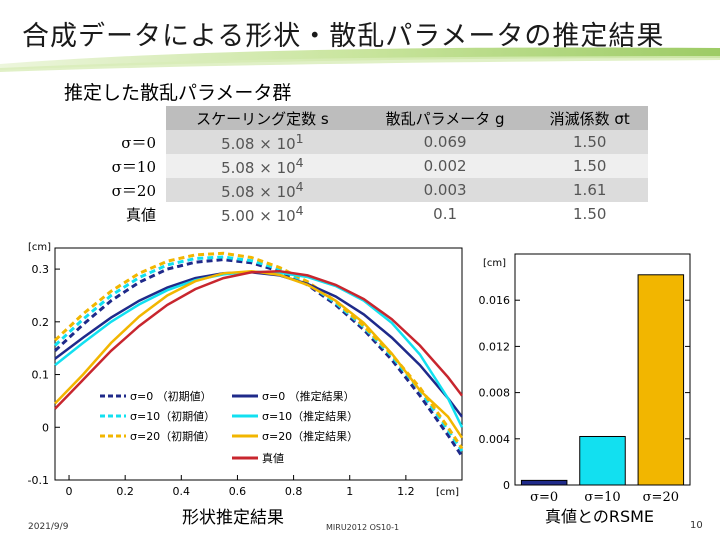 This screenshot has height=540, width=720. I want to click on table-row: σ＝10 5.08 × 104 0.002 1.50, so click(359, 166).